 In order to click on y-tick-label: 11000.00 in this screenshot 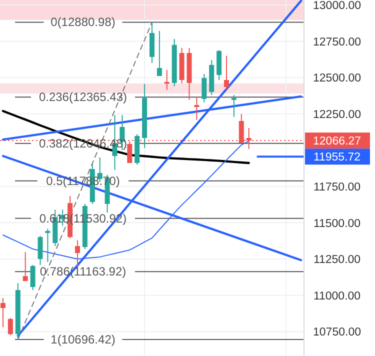, I will do `click(337, 296)`.